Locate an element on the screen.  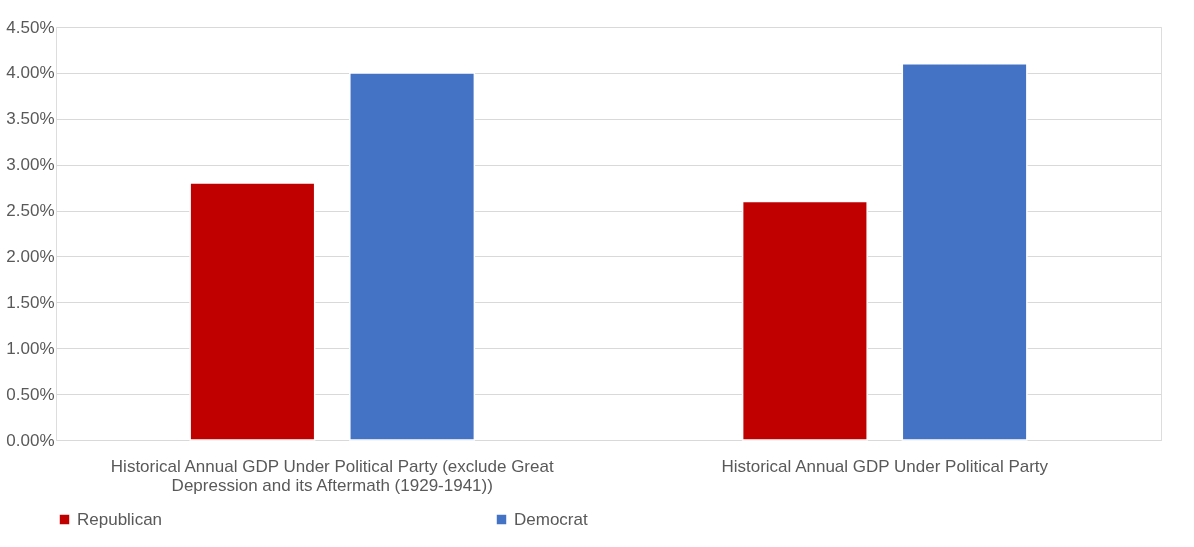
y-tick-label: 3.50% is located at coordinates (30, 119).